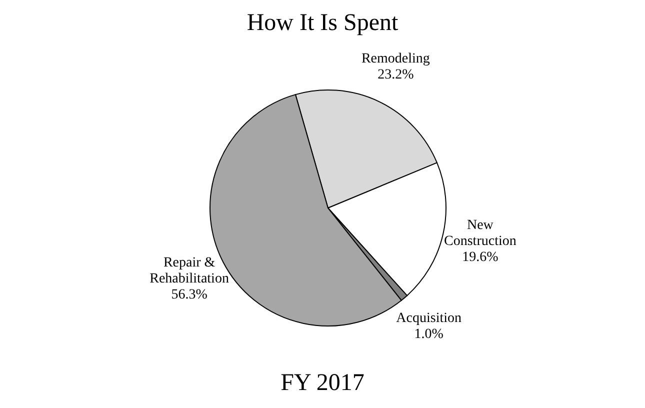  What do you see at coordinates (323, 23) in the screenshot?
I see `chart-title: How It Is Spent` at bounding box center [323, 23].